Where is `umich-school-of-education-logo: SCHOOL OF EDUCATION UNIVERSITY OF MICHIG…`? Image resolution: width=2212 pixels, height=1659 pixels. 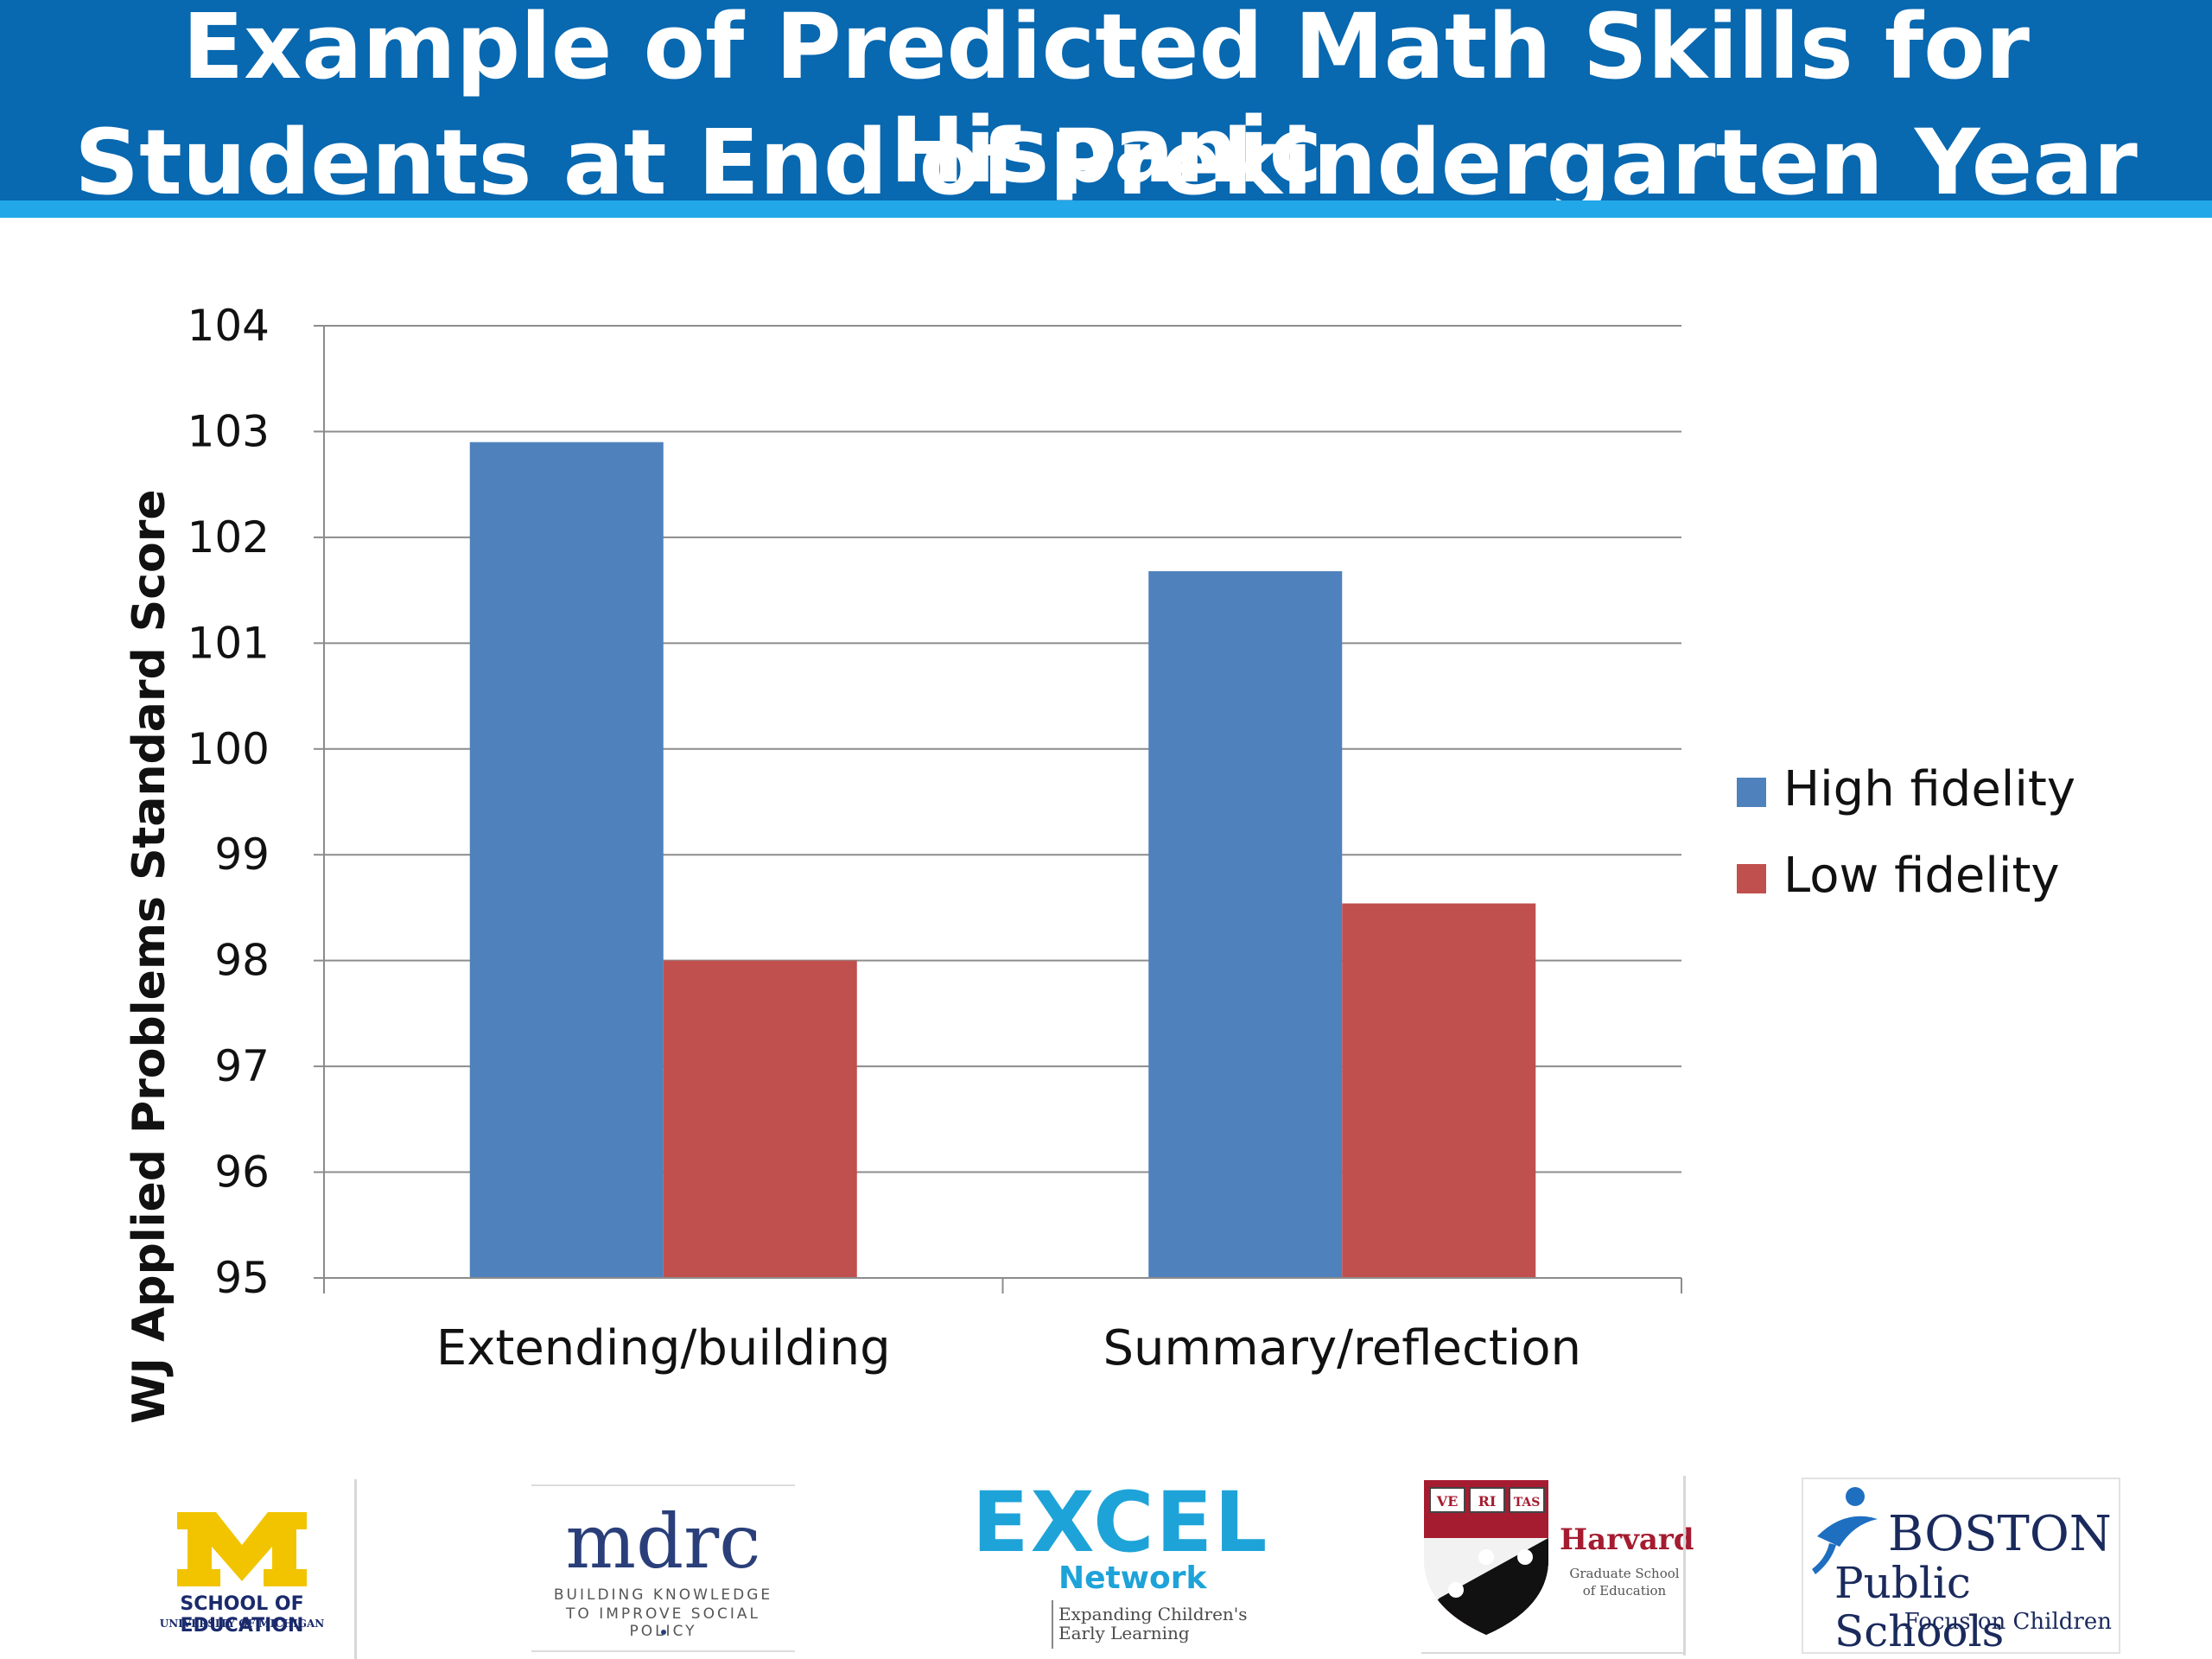
umich-school-of-education-logo: SCHOOL OF EDUCATION UNIVERSITY OF MICHIG… is located at coordinates (242, 1572).